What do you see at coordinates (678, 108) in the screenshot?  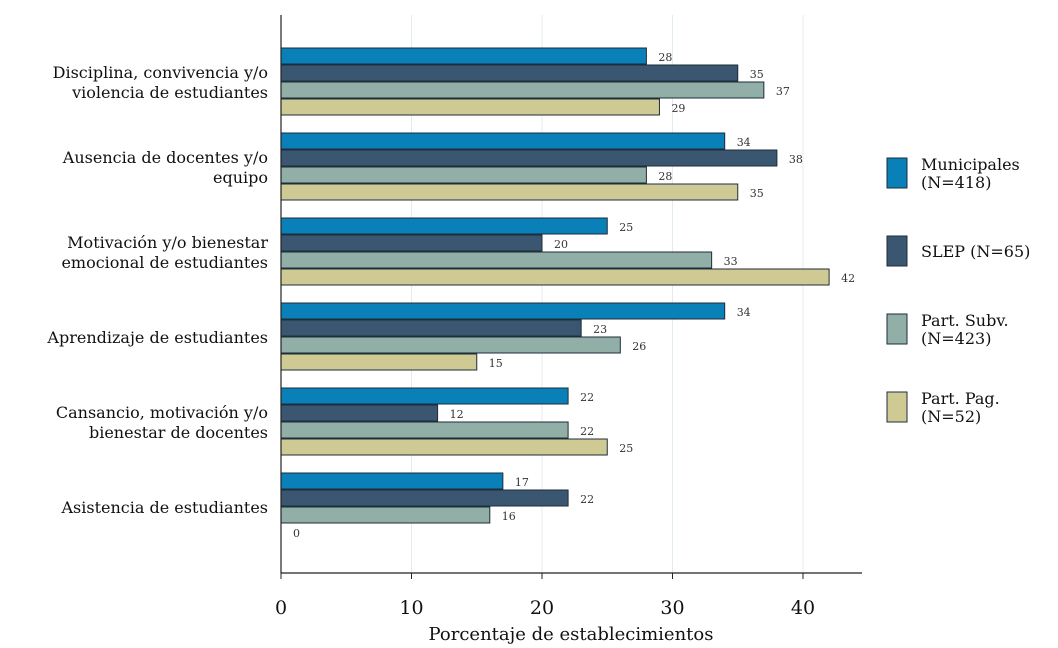 I see `data-label: 29` at bounding box center [678, 108].